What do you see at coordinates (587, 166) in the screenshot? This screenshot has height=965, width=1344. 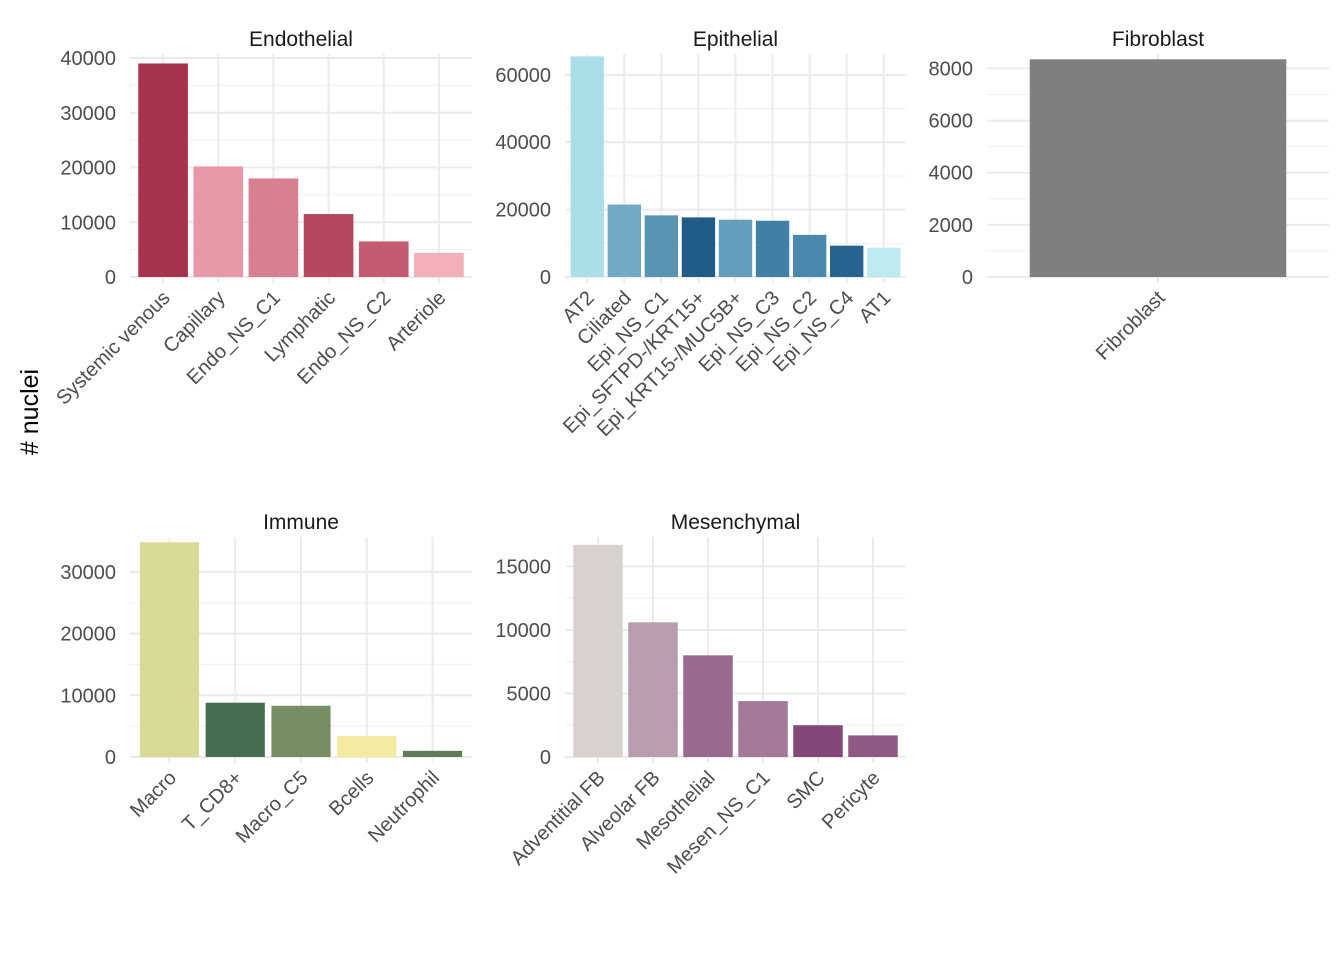 I see `bar-at2` at bounding box center [587, 166].